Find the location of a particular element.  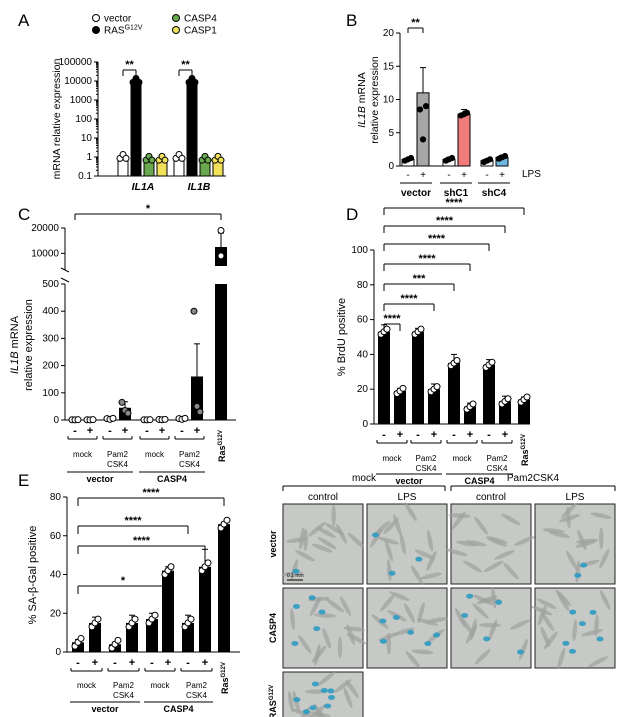

panel-letter-c: C is located at coordinates (24, 214).